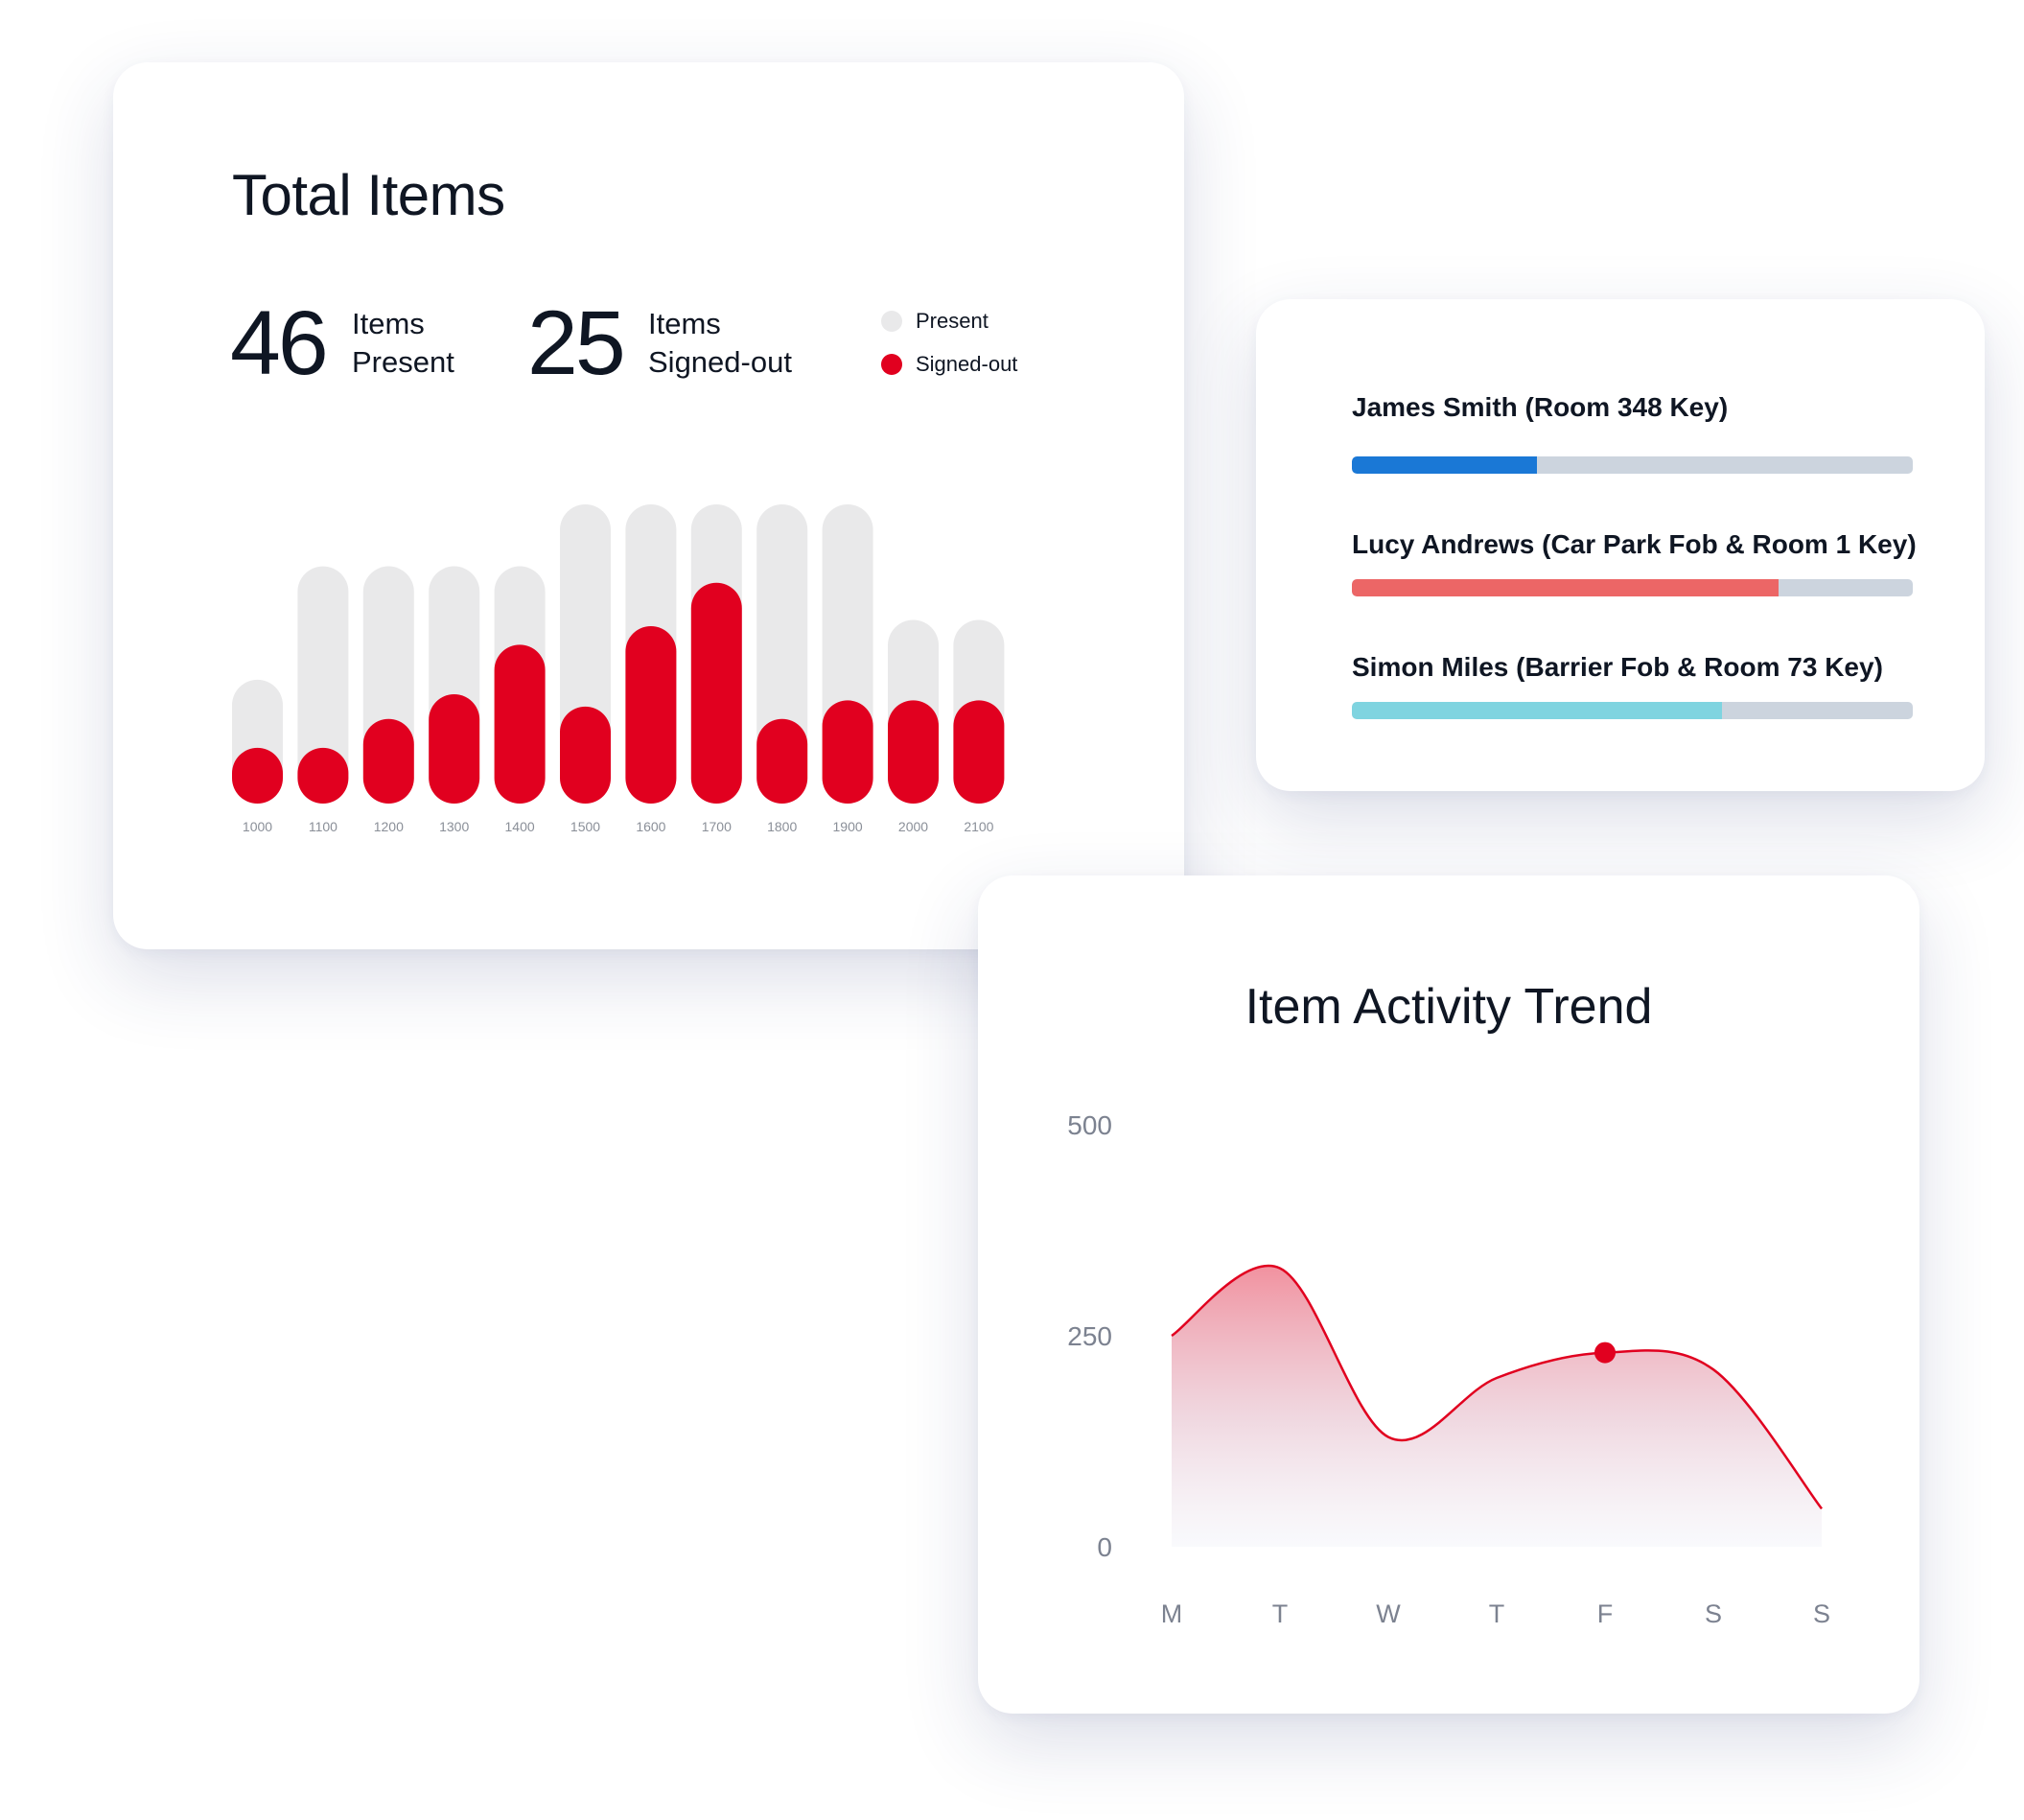 Image resolution: width=2024 pixels, height=1820 pixels. What do you see at coordinates (1089, 1336) in the screenshot?
I see `trend-y-tick-label: 250` at bounding box center [1089, 1336].